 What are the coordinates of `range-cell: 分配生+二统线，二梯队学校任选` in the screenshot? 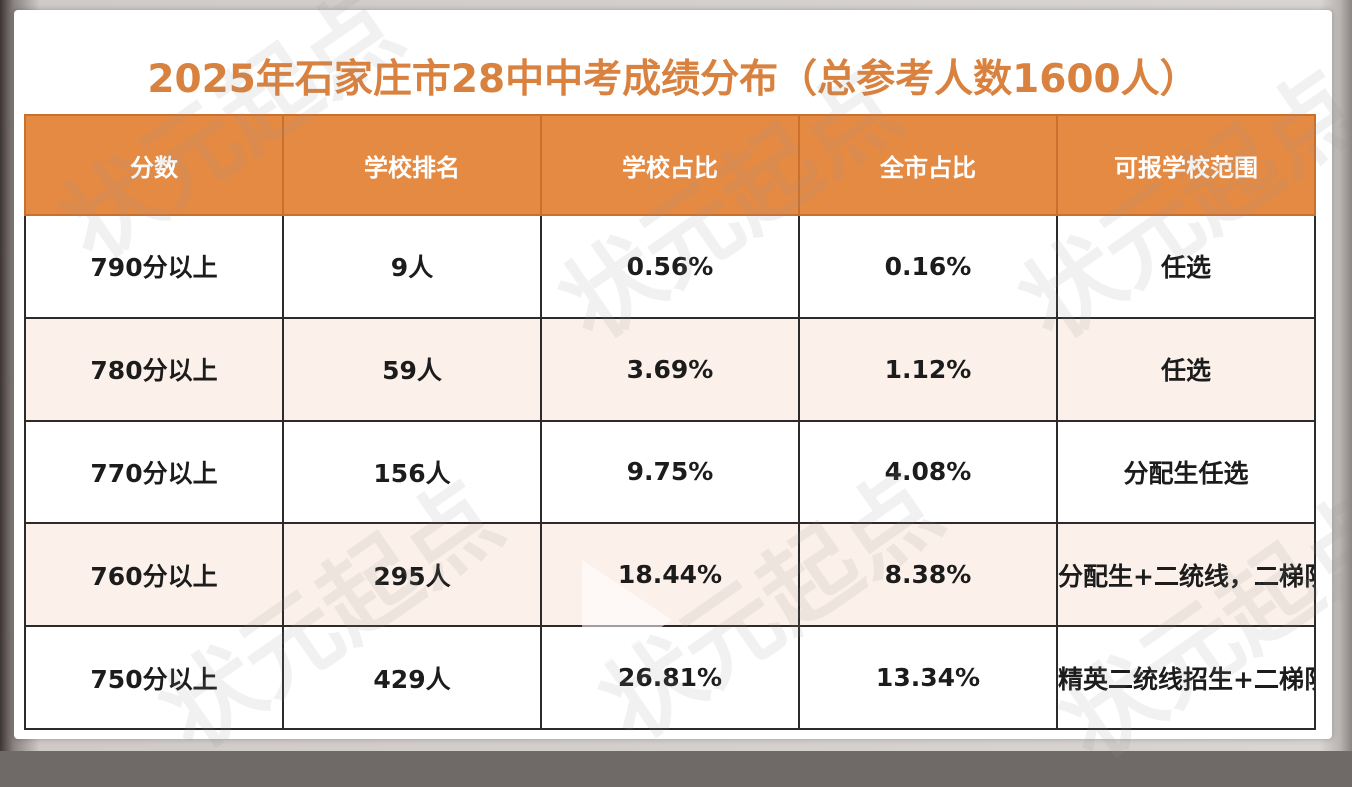 It's located at (1186, 575).